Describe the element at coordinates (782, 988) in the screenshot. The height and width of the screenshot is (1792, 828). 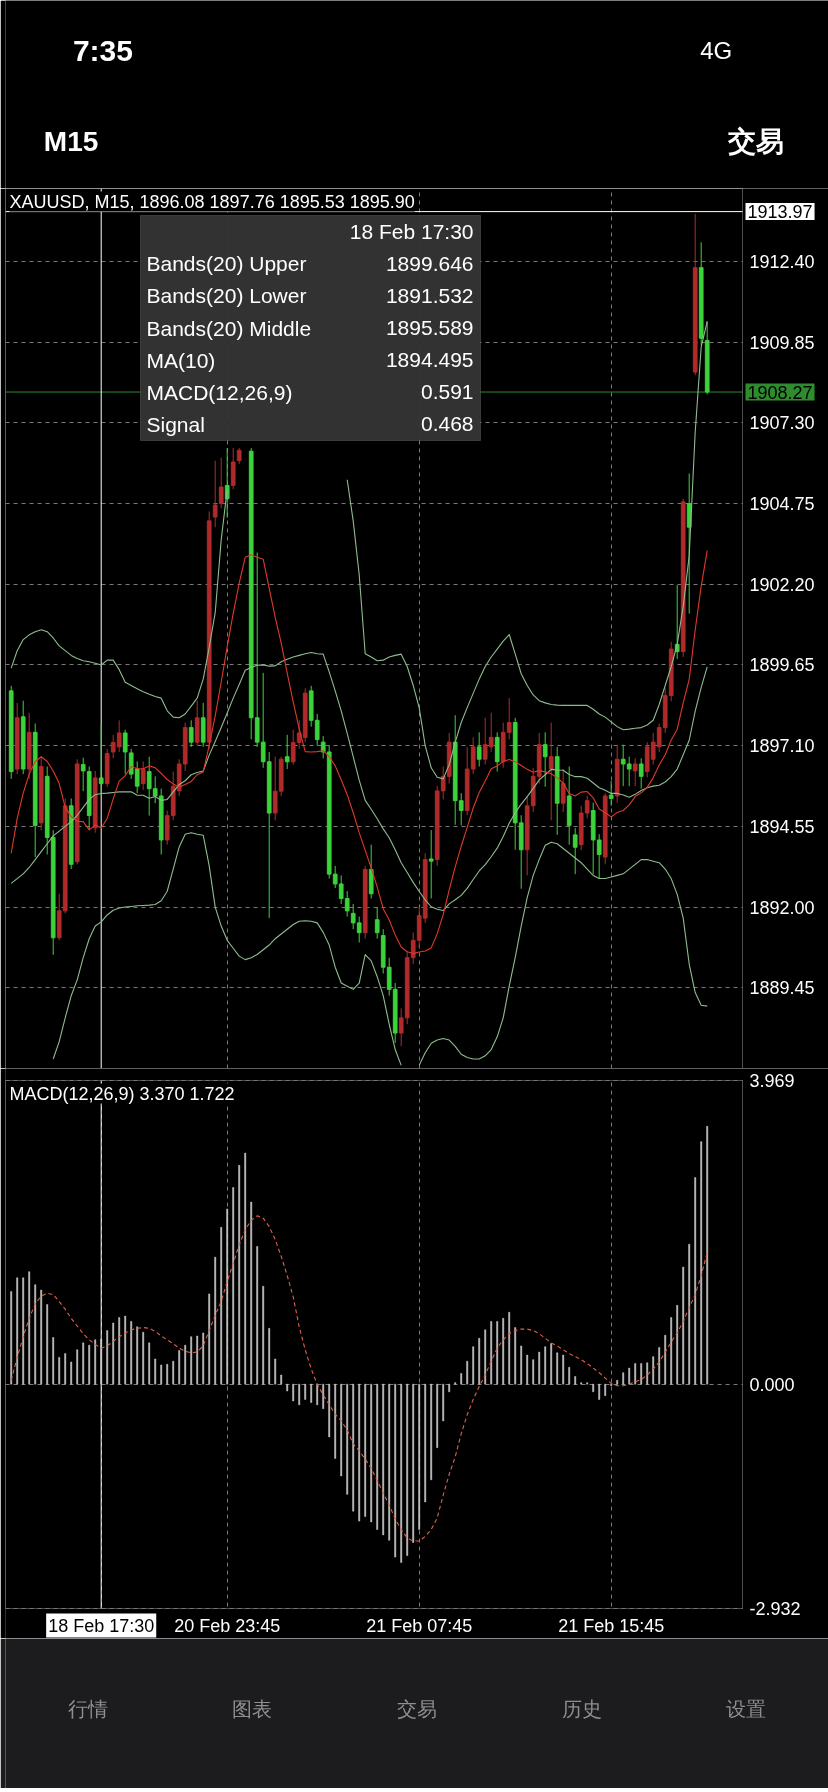
I see `y-tick-label: 1889.45` at that location.